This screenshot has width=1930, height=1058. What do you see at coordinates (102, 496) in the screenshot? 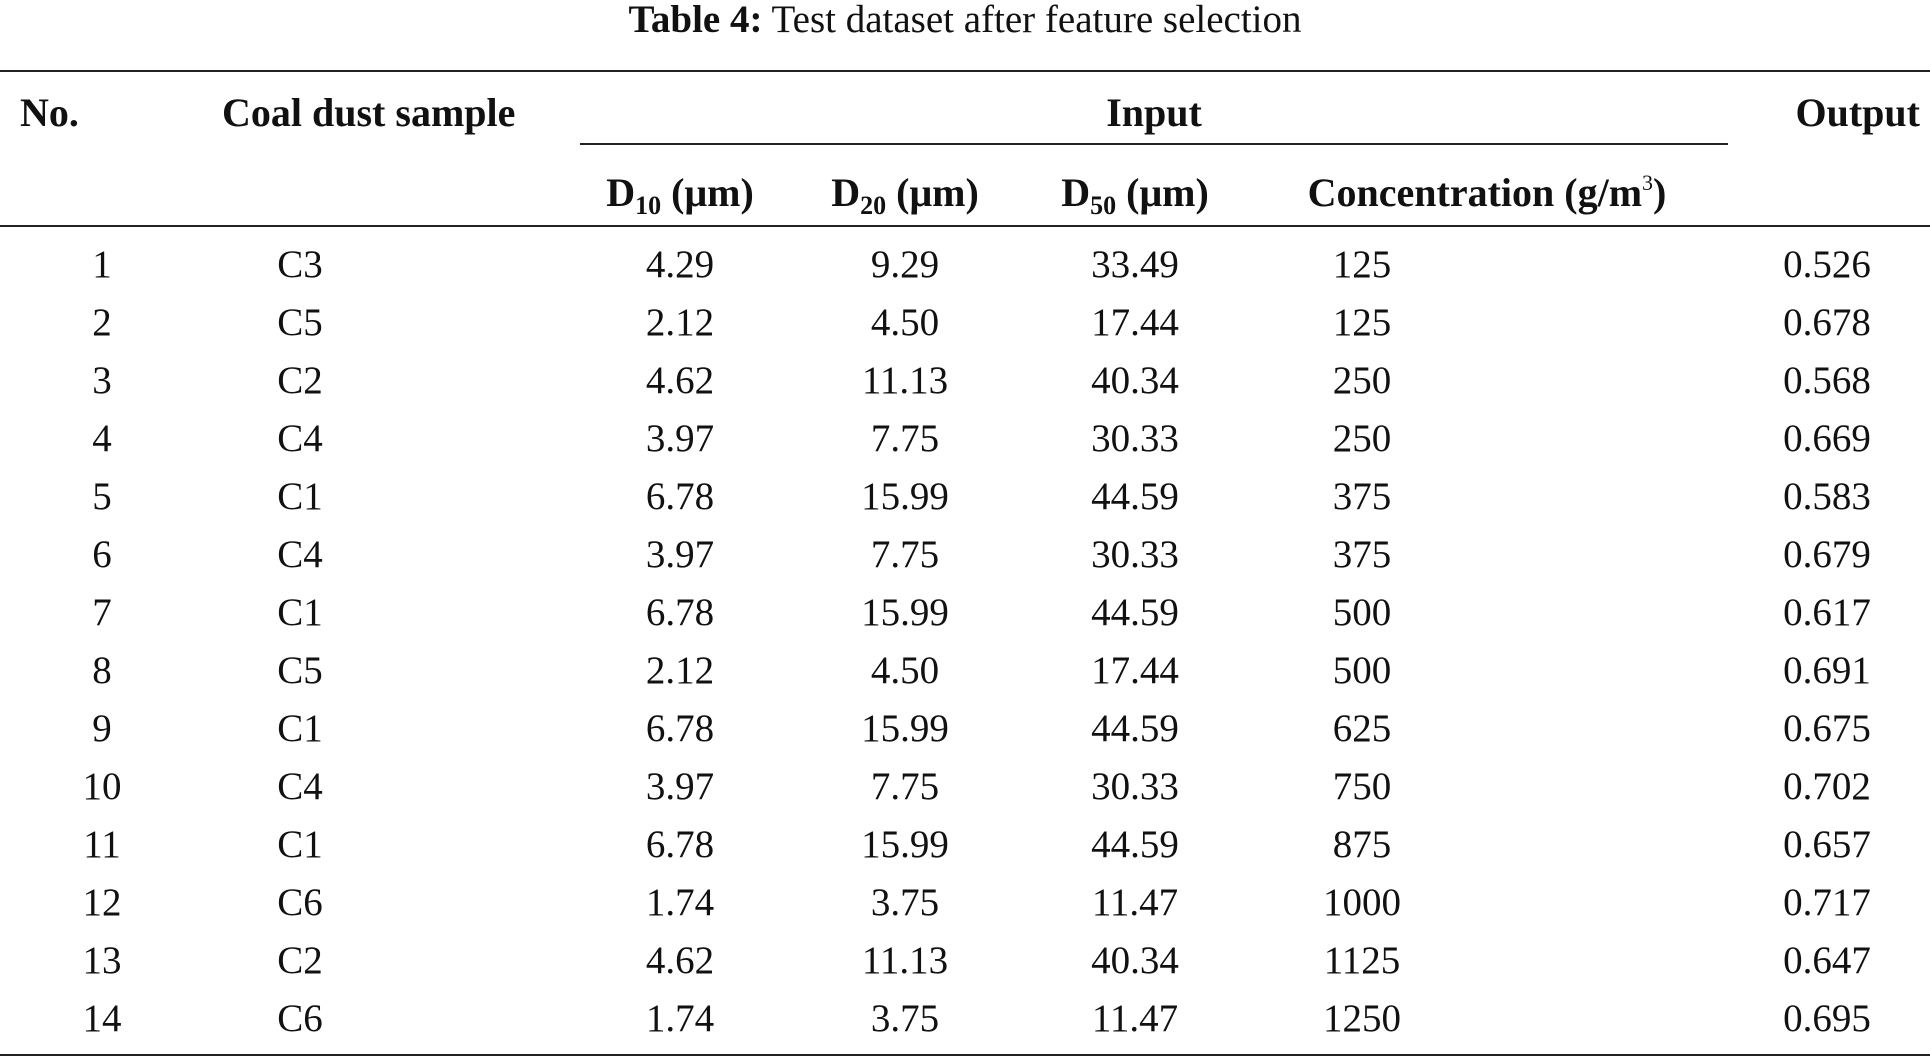
I see `cell-no: 5` at bounding box center [102, 496].